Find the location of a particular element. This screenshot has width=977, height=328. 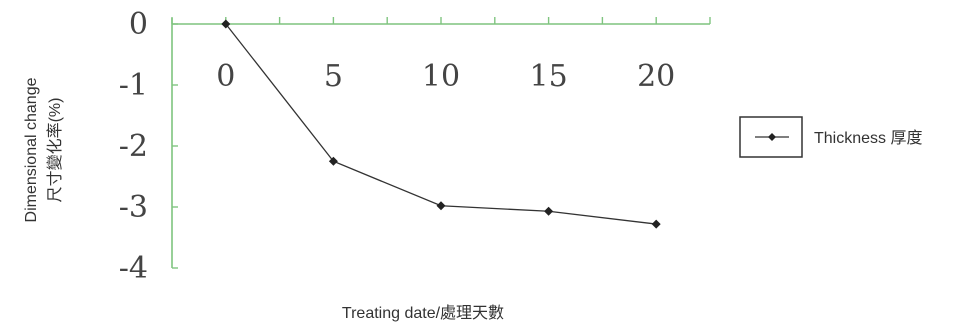

legend-marker-diamond-icon is located at coordinates (772, 137).